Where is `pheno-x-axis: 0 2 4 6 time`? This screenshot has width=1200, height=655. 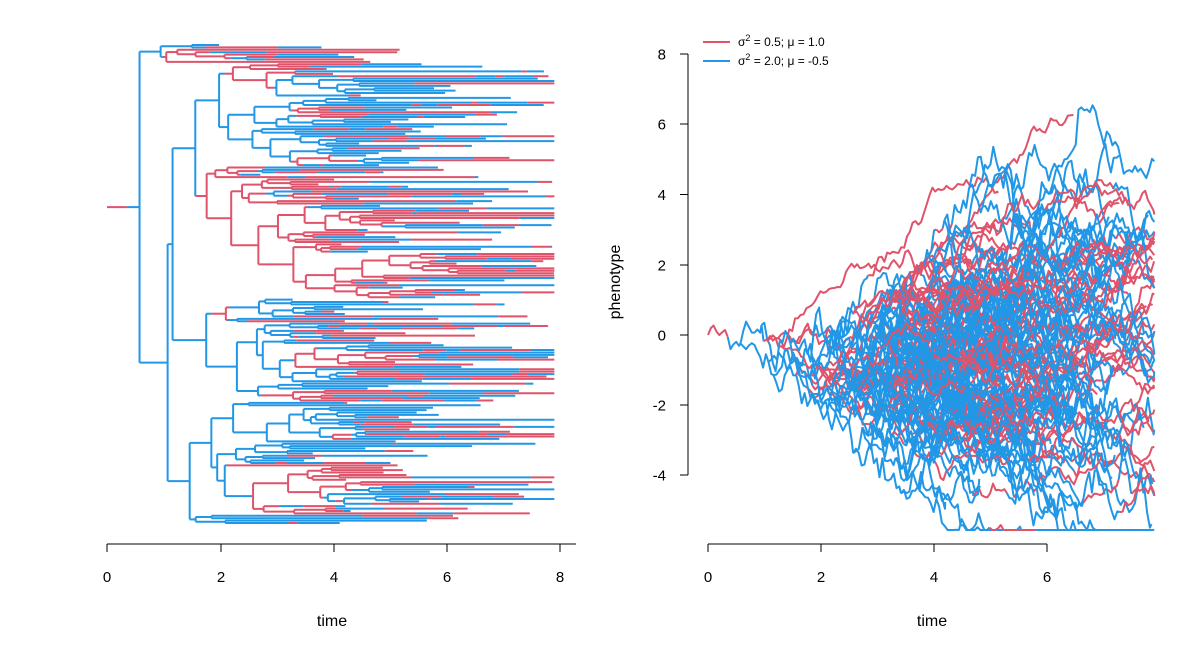 pheno-x-axis: 0 2 4 6 time is located at coordinates (877, 586).